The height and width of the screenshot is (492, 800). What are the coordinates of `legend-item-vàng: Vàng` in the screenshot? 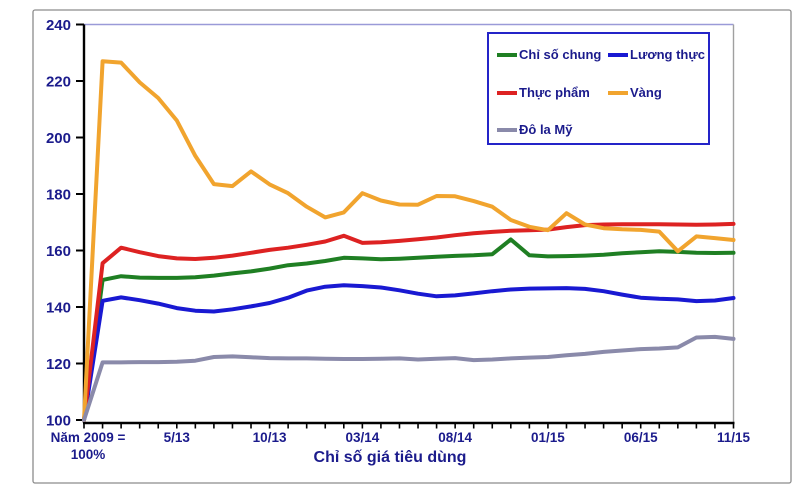 It's located at (635, 92).